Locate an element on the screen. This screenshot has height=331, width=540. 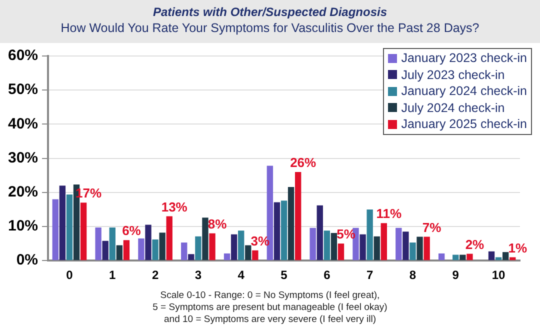
y-tick-label: 10% is located at coordinates (23, 226).